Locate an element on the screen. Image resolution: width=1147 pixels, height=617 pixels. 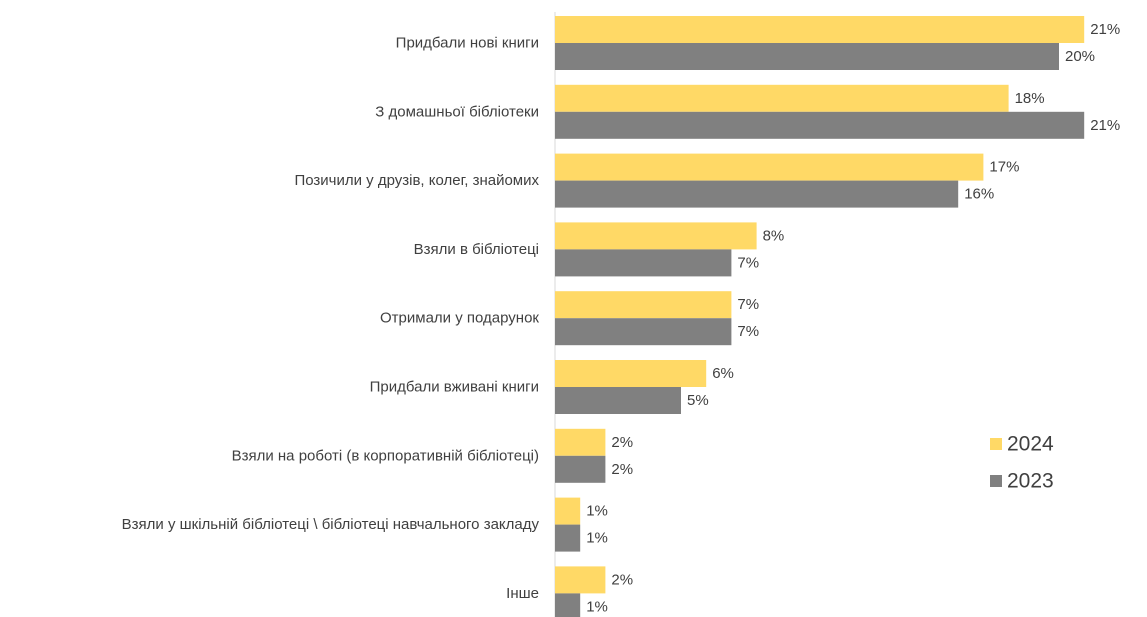
data-label-2023: 20% is located at coordinates (1080, 56).